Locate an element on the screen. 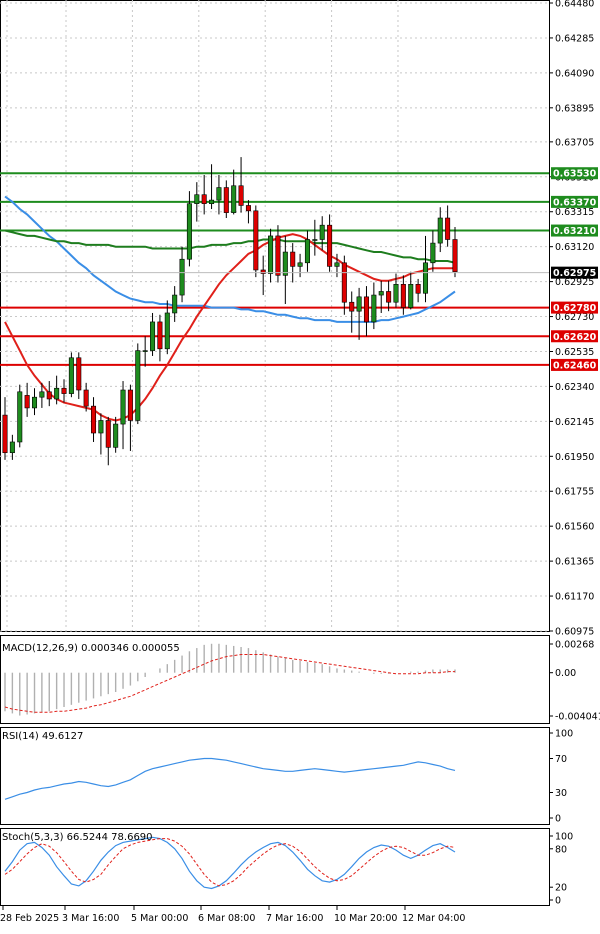 This screenshot has width=600, height=934. x-tick-label: 7 Mar 16:00 is located at coordinates (294, 918).